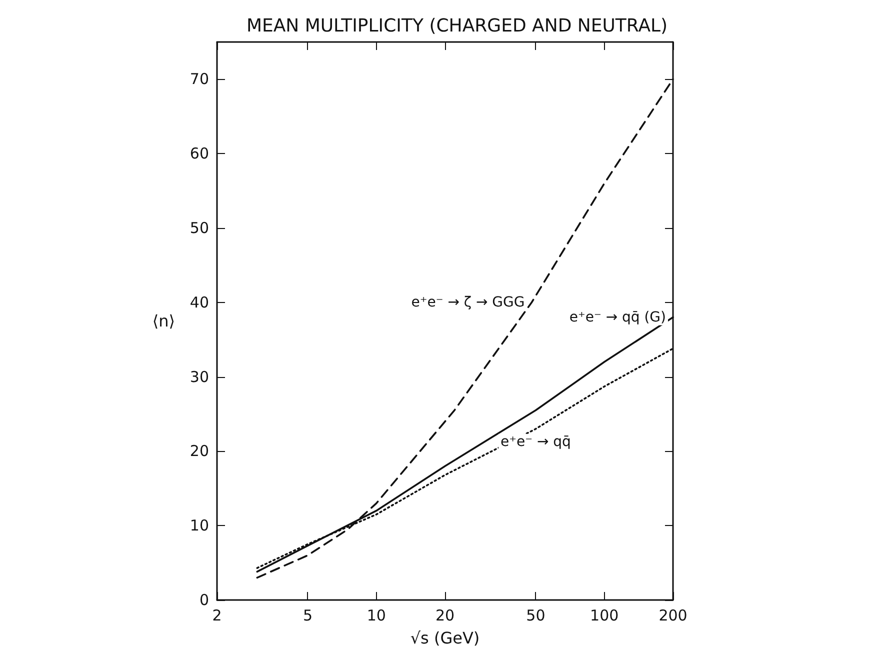  What do you see at coordinates (445, 638) in the screenshot?
I see `x-axis-title: √s (GeV)` at bounding box center [445, 638].